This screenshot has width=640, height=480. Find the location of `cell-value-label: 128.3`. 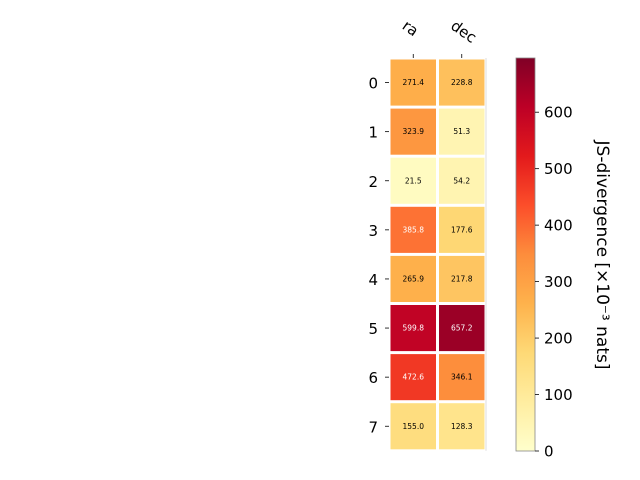

cell-value-label: 128.3 is located at coordinates (462, 426).